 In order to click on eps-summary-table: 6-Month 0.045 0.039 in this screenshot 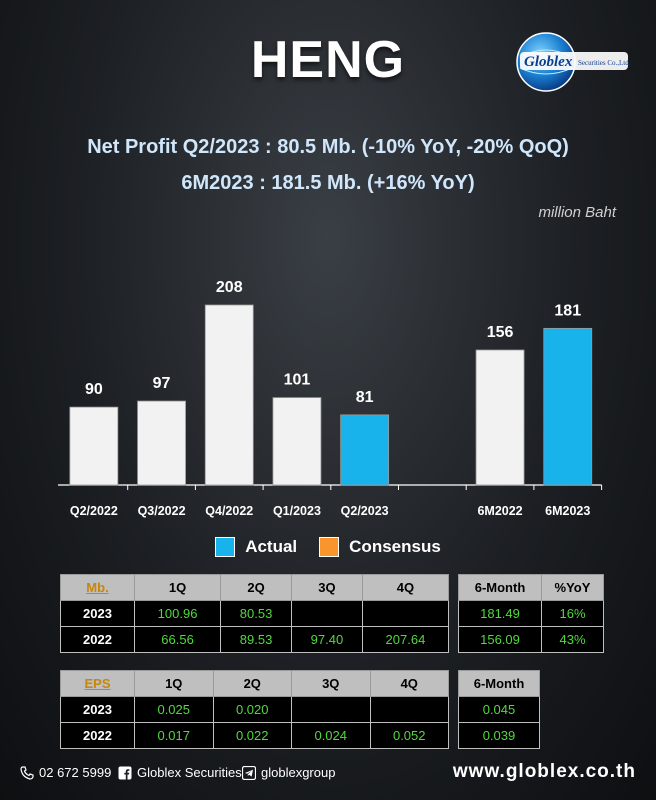, I will do `click(499, 709)`.